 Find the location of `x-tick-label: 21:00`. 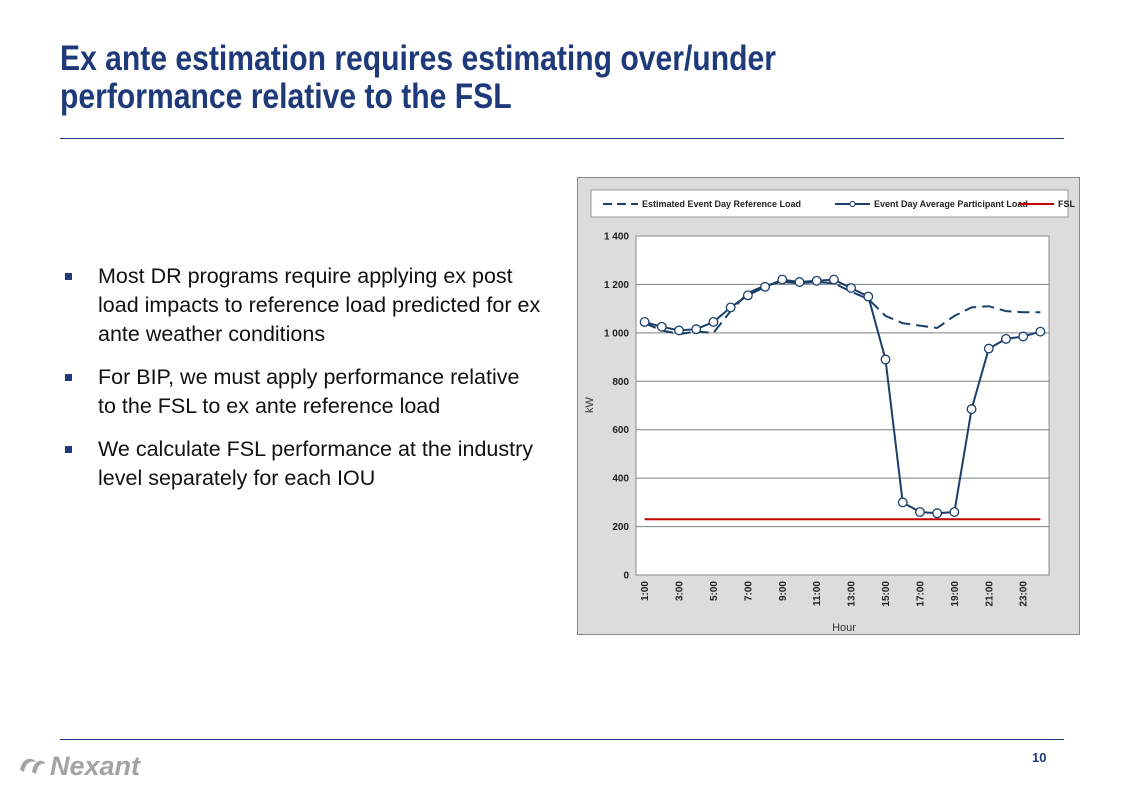

x-tick-label: 21:00 is located at coordinates (989, 594).